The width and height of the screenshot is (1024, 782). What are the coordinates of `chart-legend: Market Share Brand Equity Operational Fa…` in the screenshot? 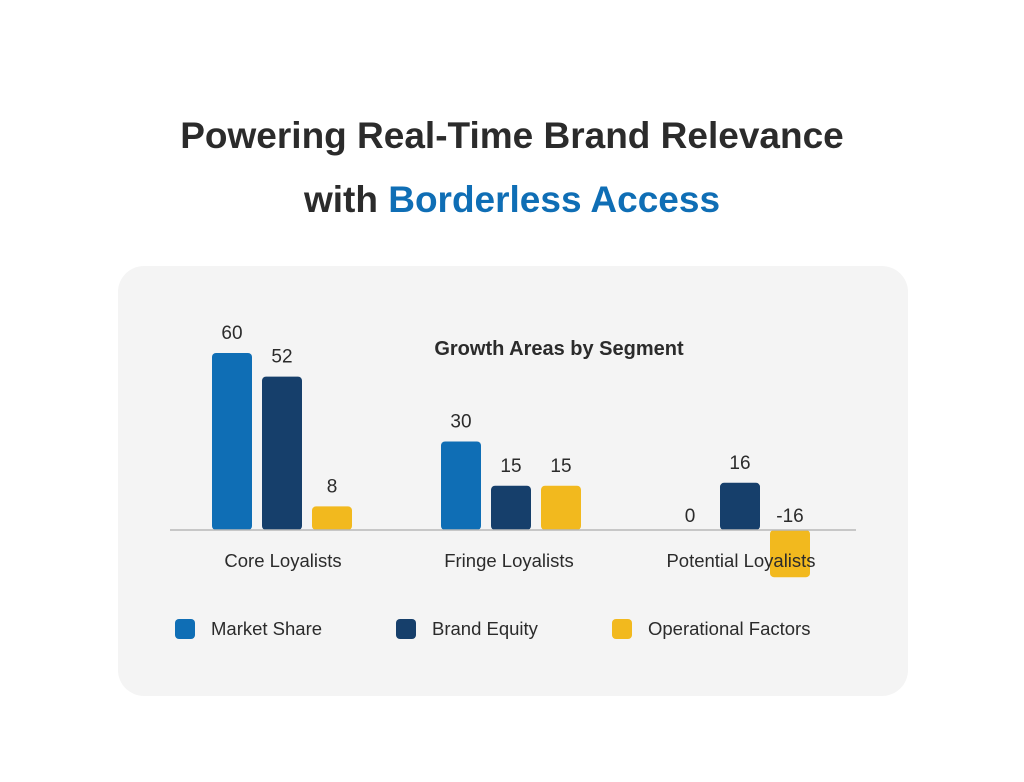 It's located at (525, 629).